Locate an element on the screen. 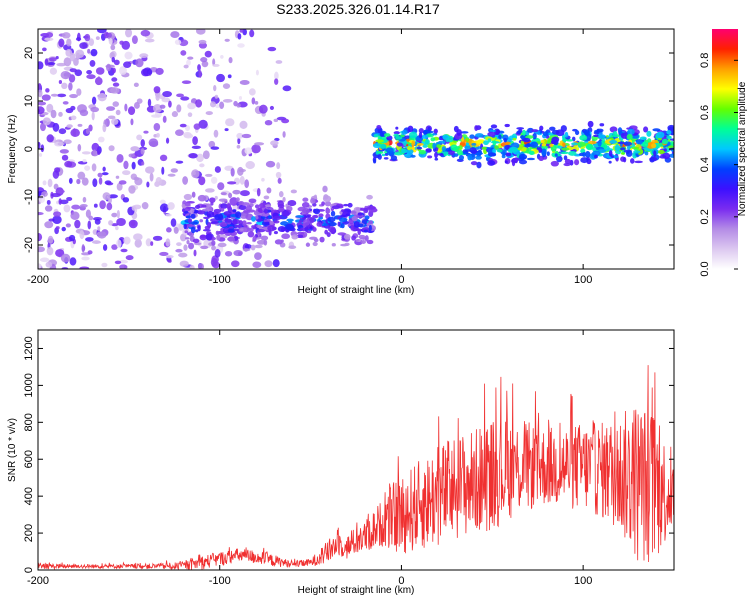  colorbar-label: Normalized spectral amplitude is located at coordinates (742, 148).